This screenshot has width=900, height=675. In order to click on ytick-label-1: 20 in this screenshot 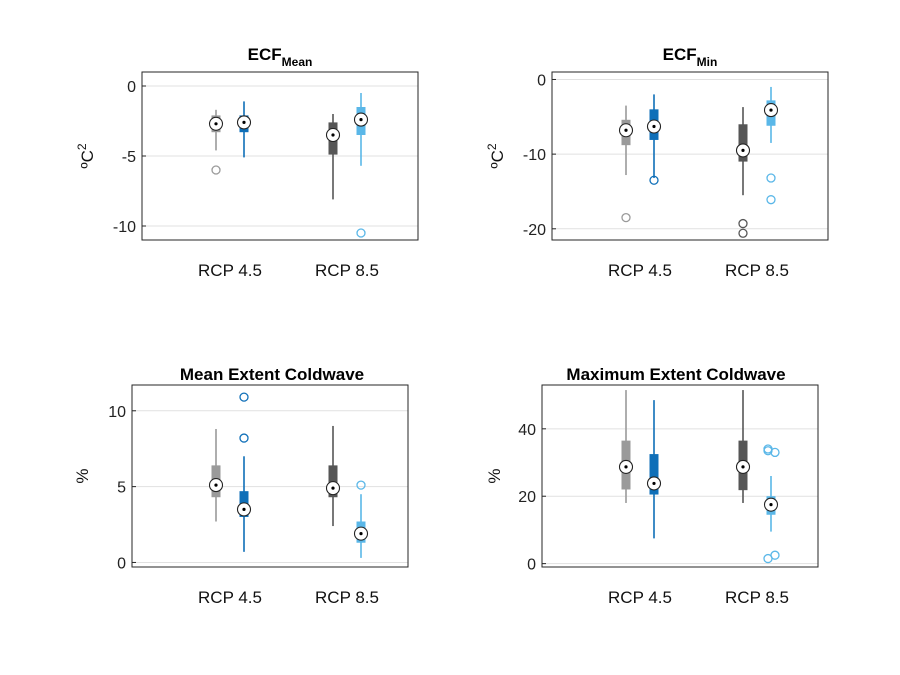, I will do `click(527, 497)`.